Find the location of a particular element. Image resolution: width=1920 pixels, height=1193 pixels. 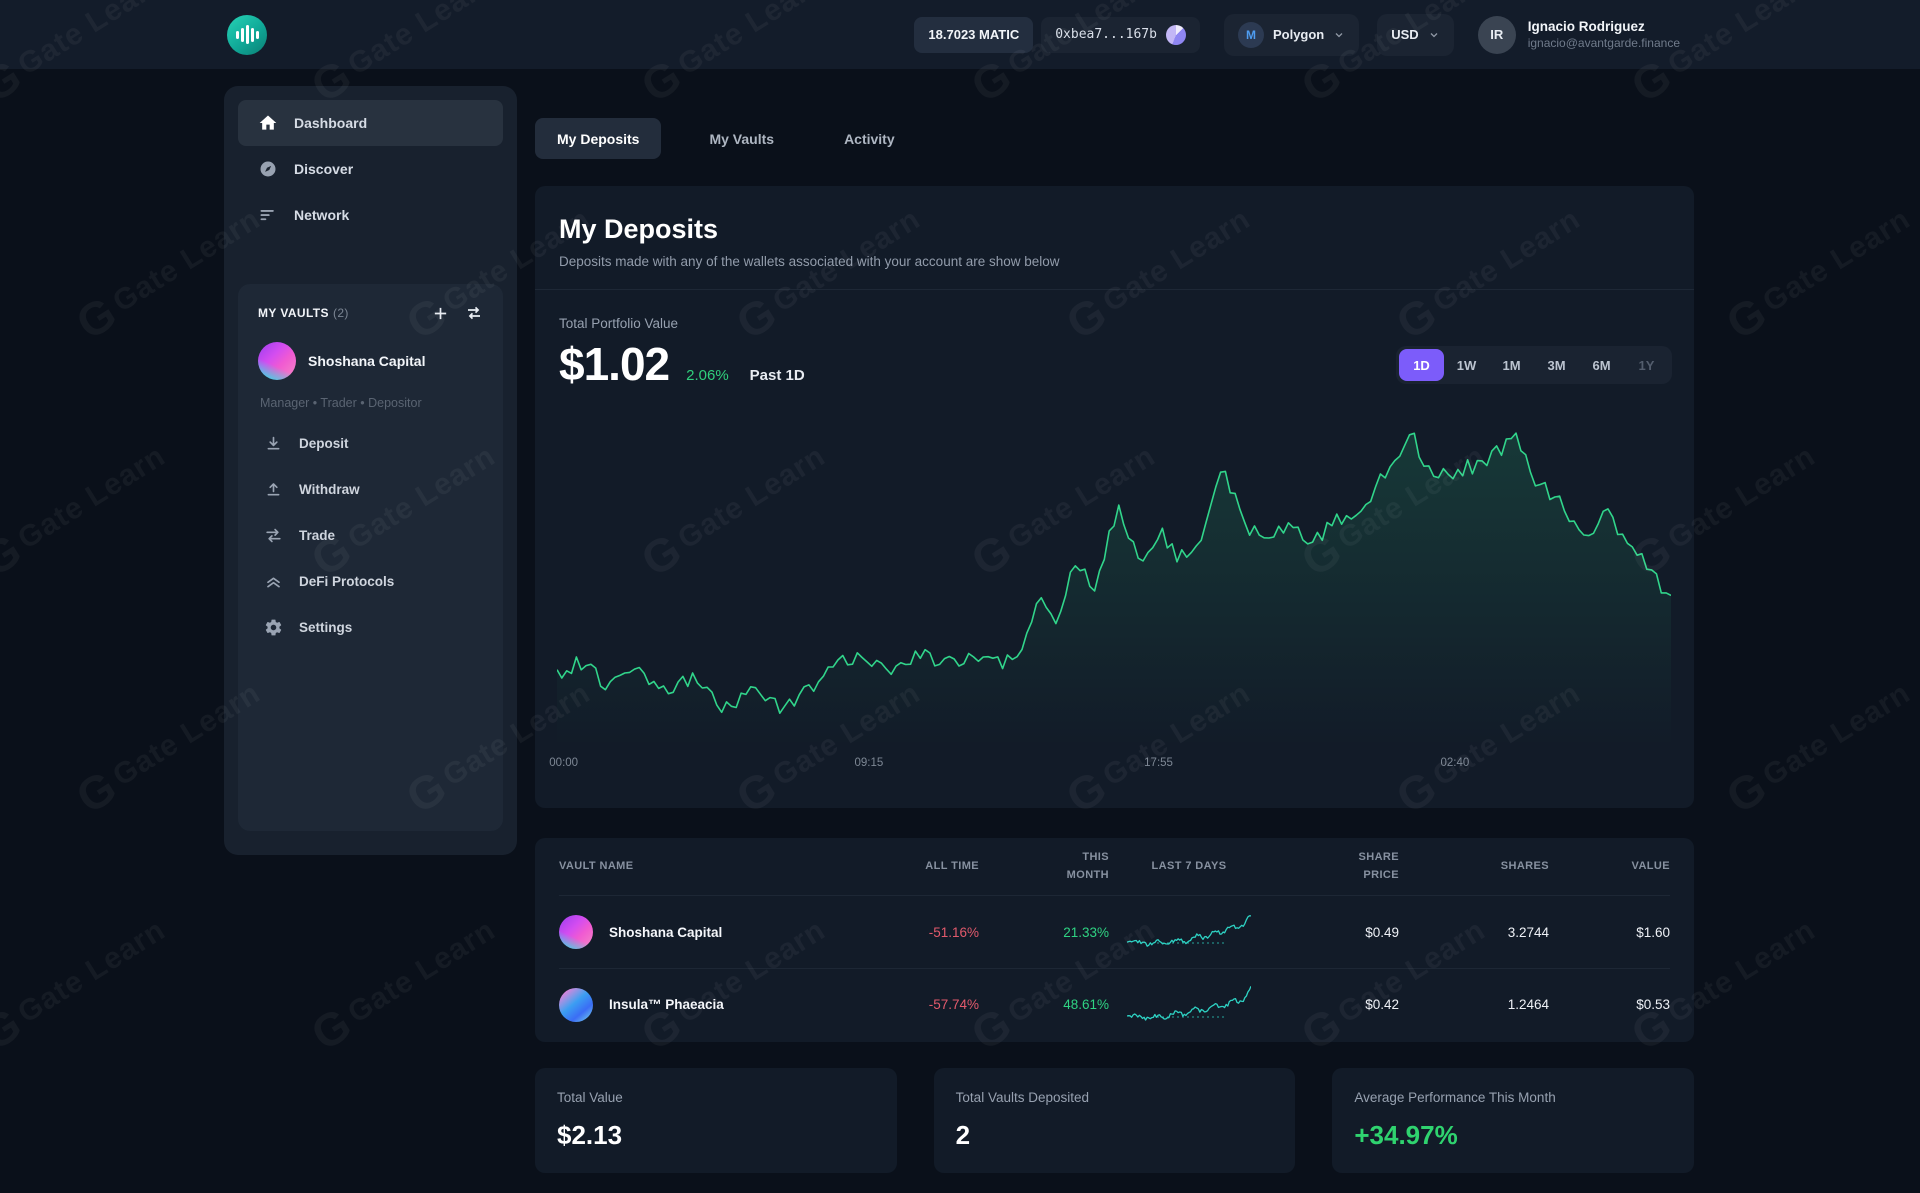

compass-icon is located at coordinates (268, 169).